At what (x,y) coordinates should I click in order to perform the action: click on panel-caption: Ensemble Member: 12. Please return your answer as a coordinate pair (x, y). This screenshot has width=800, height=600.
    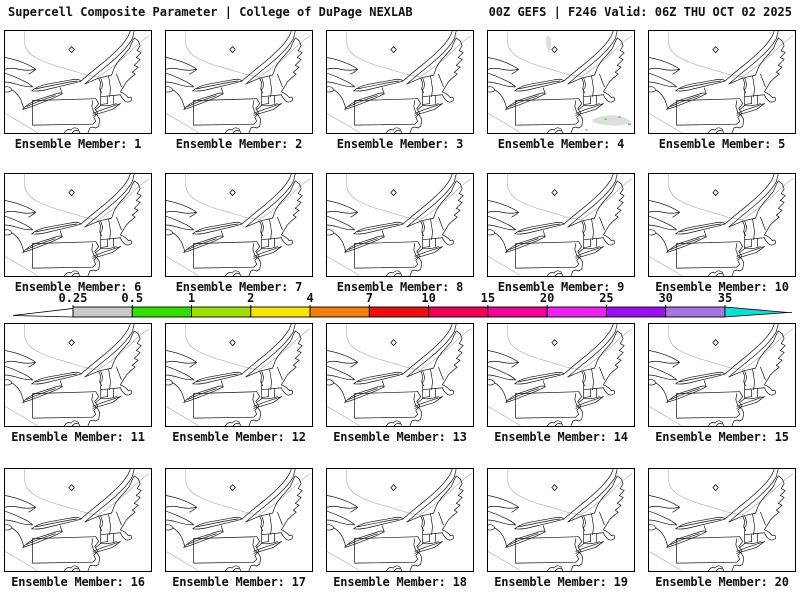
    Looking at the image, I should click on (239, 437).